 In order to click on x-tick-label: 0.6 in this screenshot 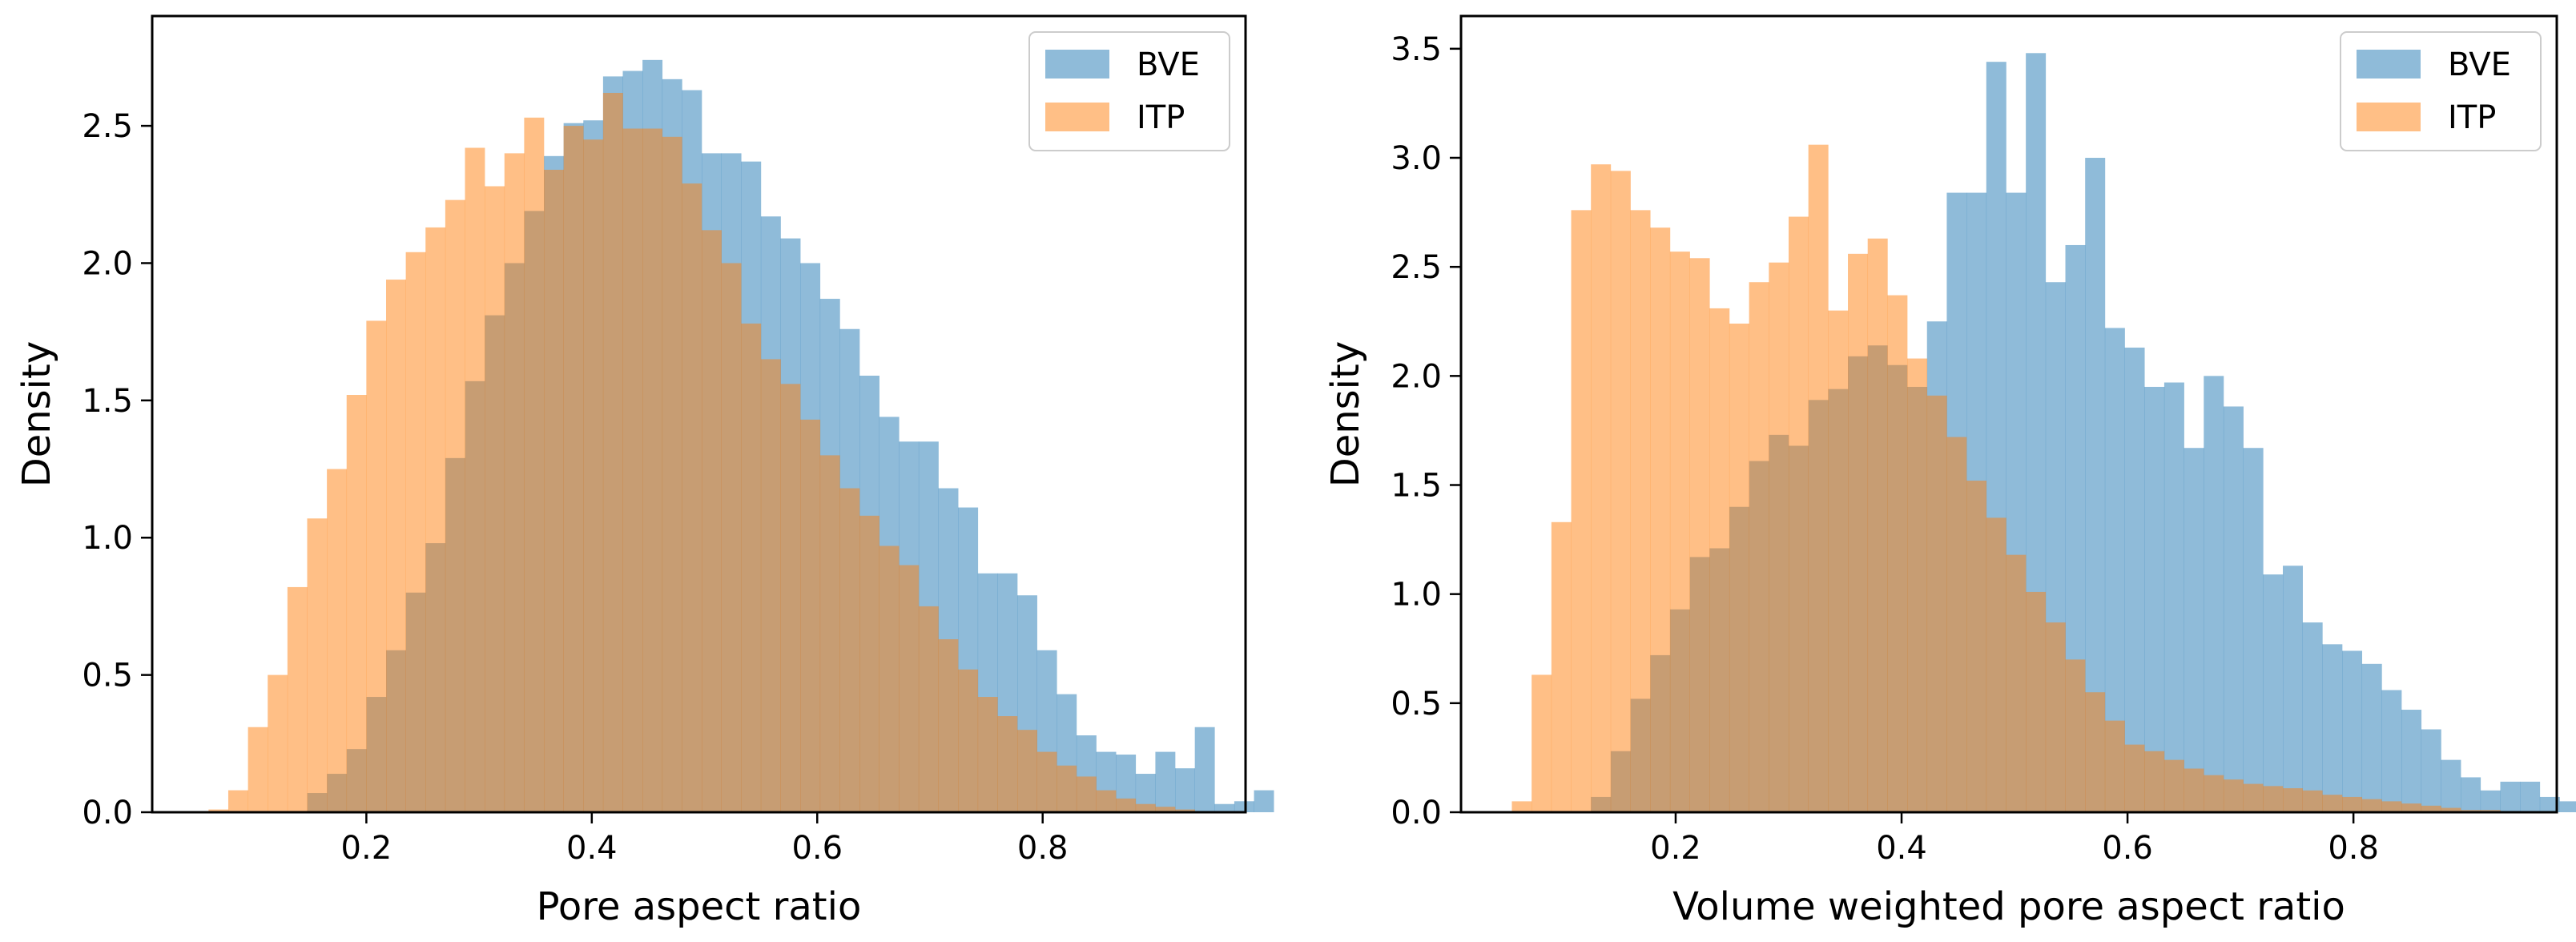, I will do `click(2127, 848)`.